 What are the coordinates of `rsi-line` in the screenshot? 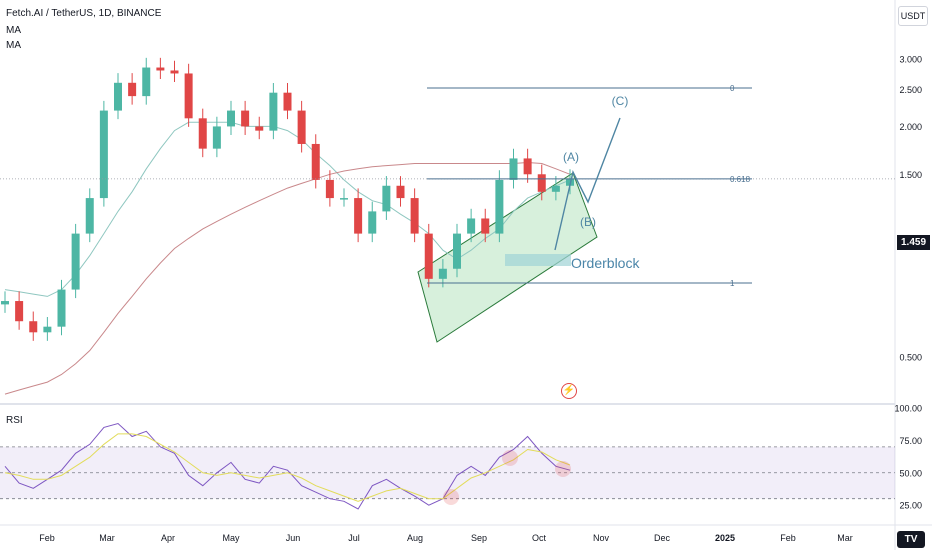 It's located at (287, 466).